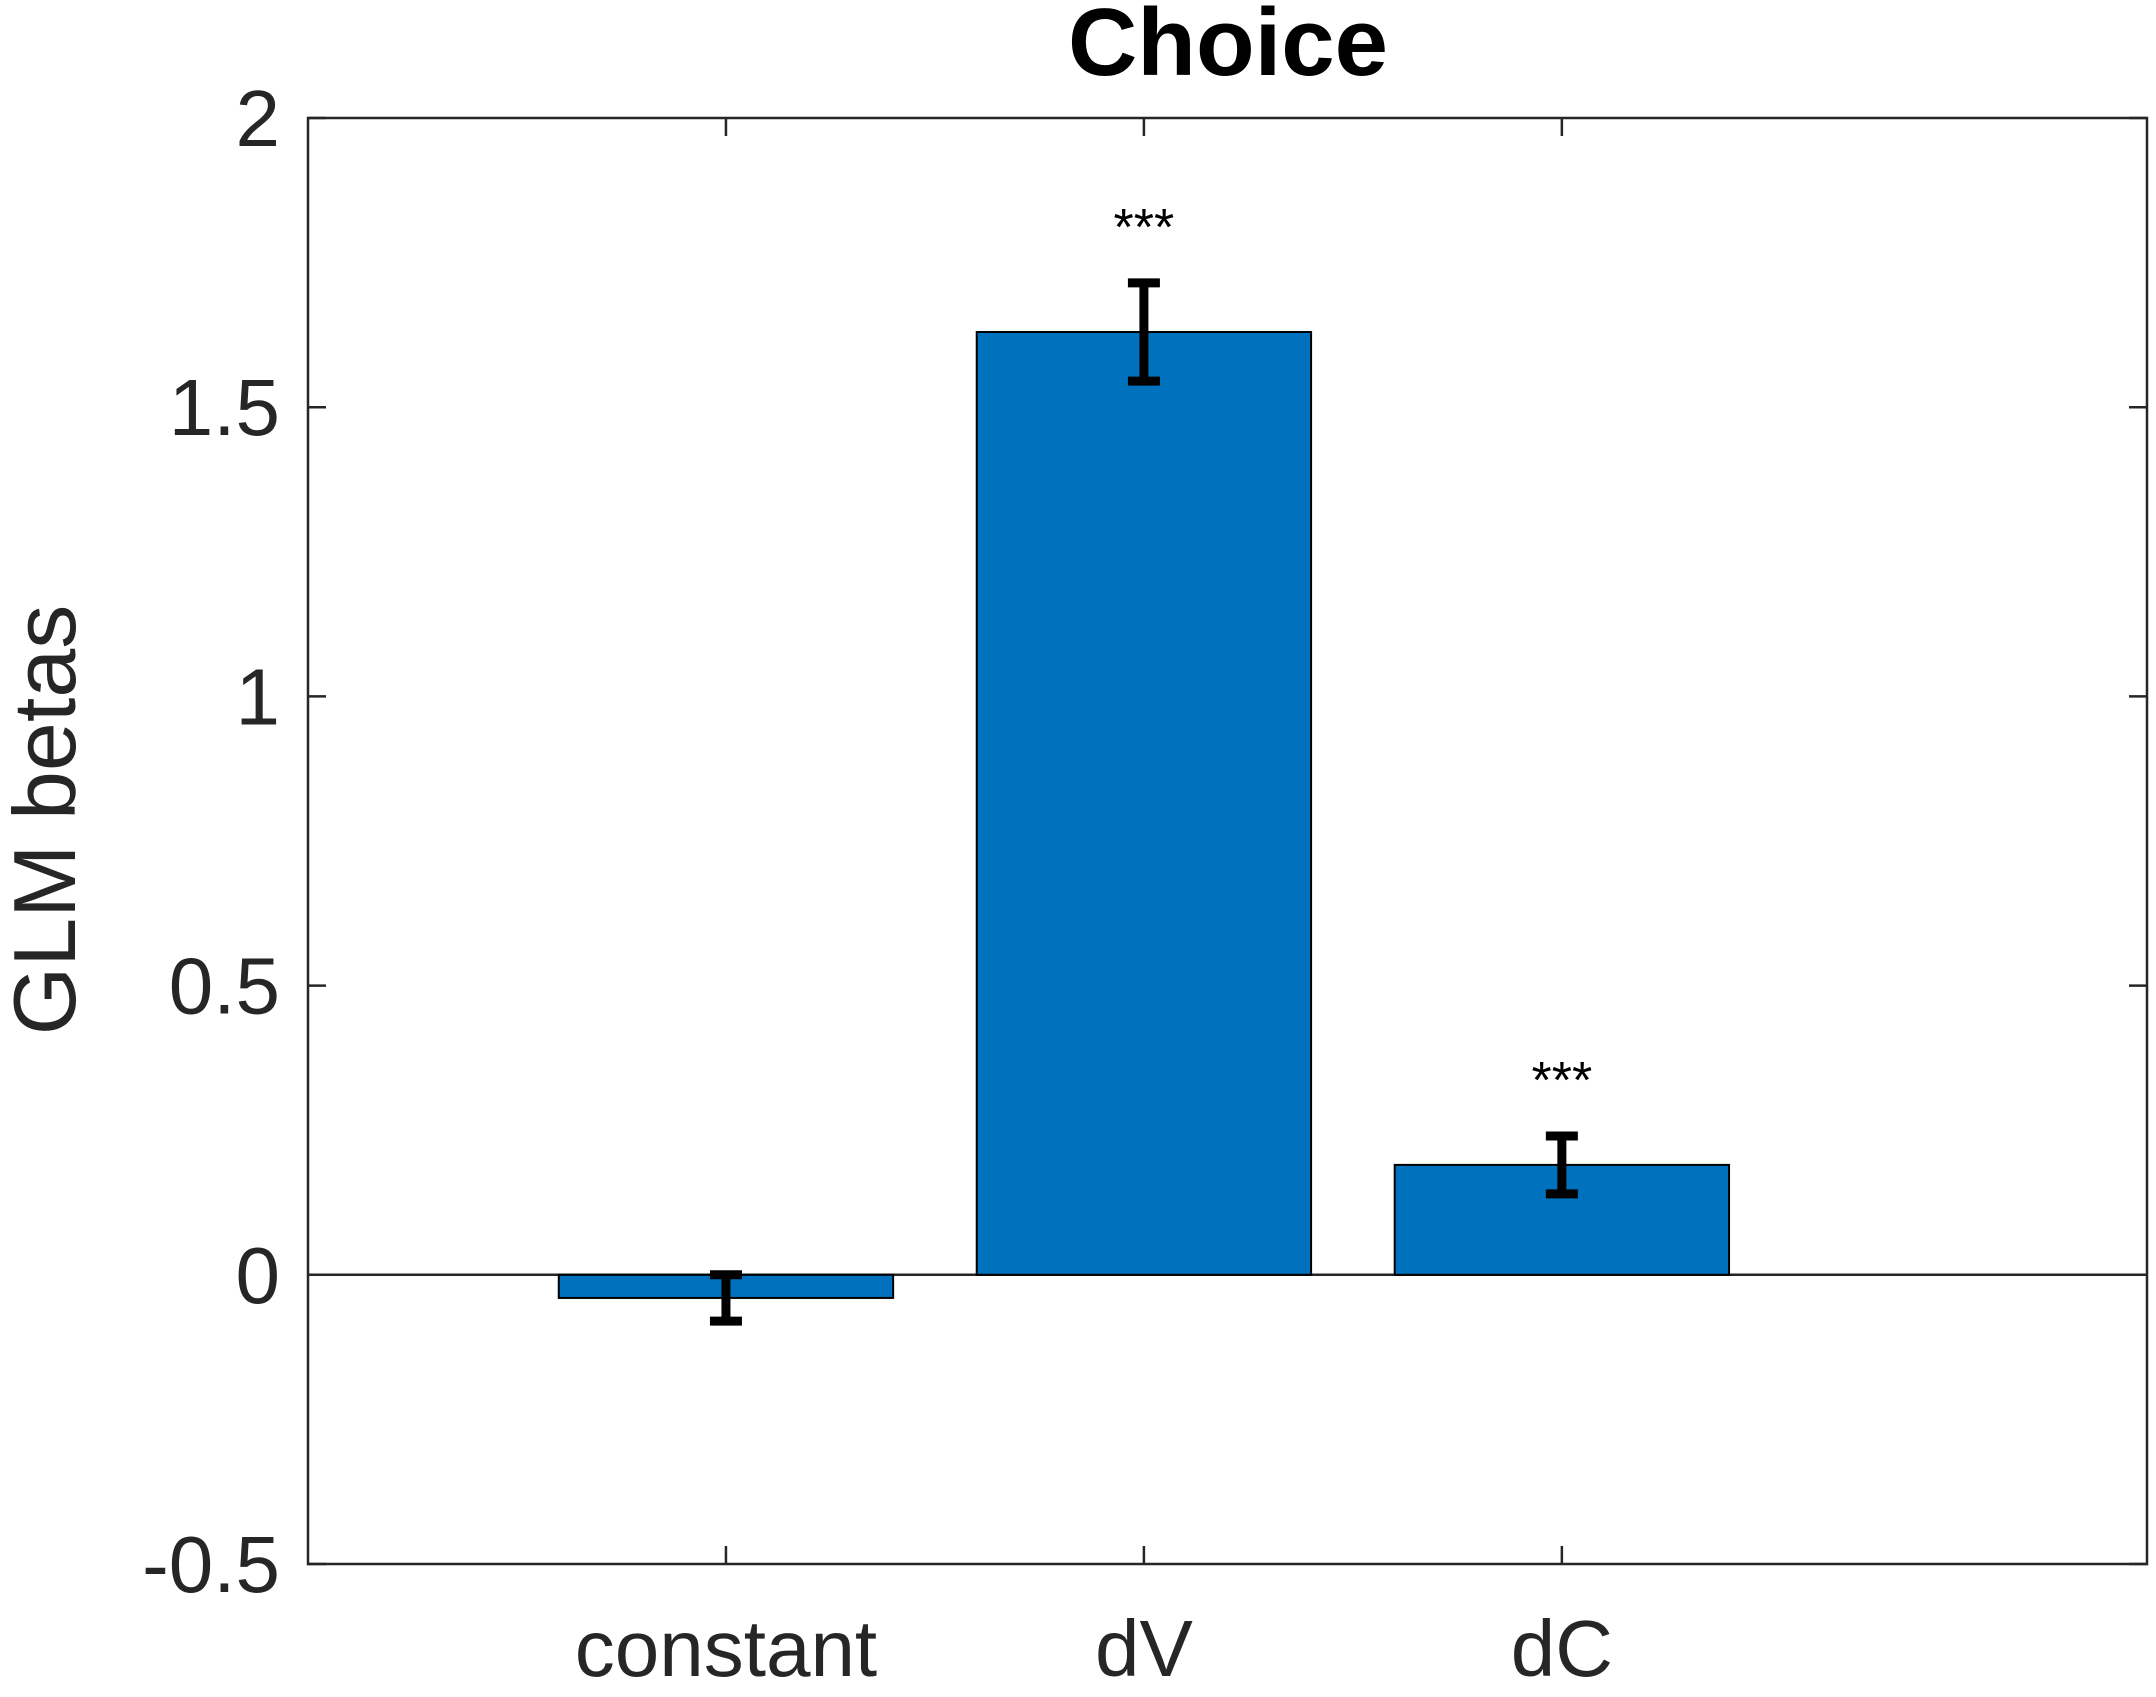 This screenshot has height=1697, width=2156. I want to click on significance-label-dC: ***, so click(1562, 1081).